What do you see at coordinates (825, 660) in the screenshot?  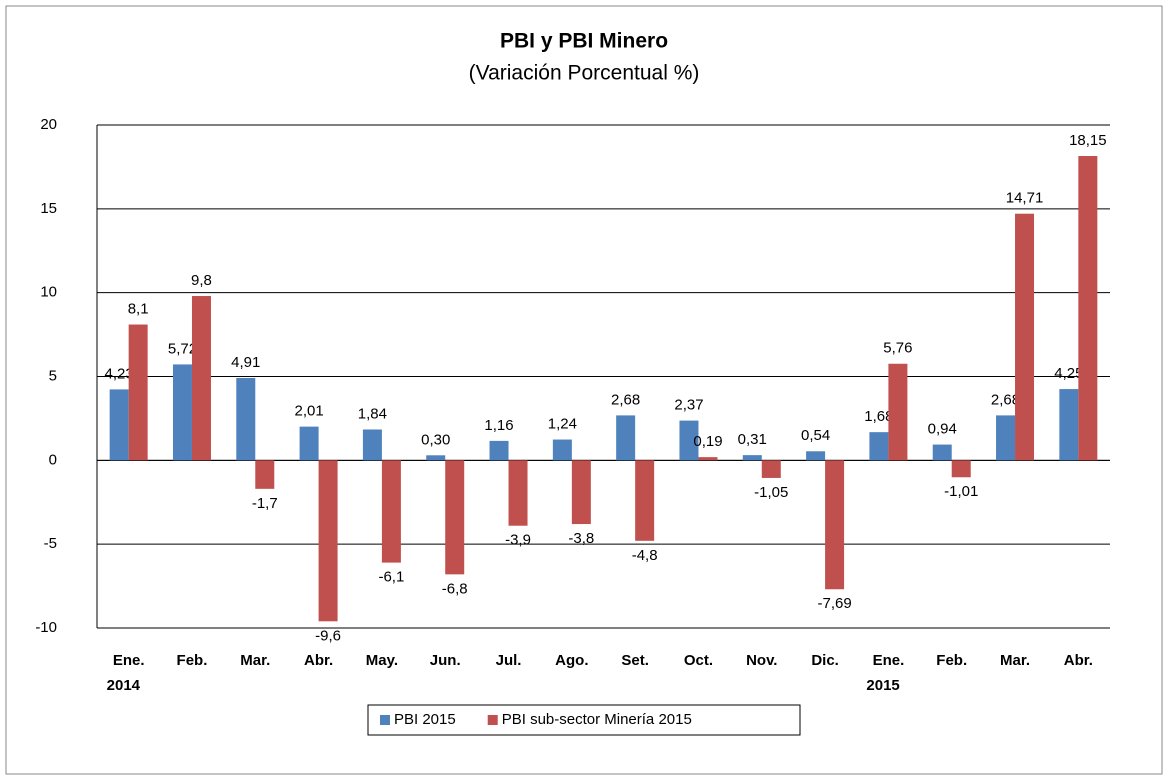 I see `x-tick-label: Dic.` at bounding box center [825, 660].